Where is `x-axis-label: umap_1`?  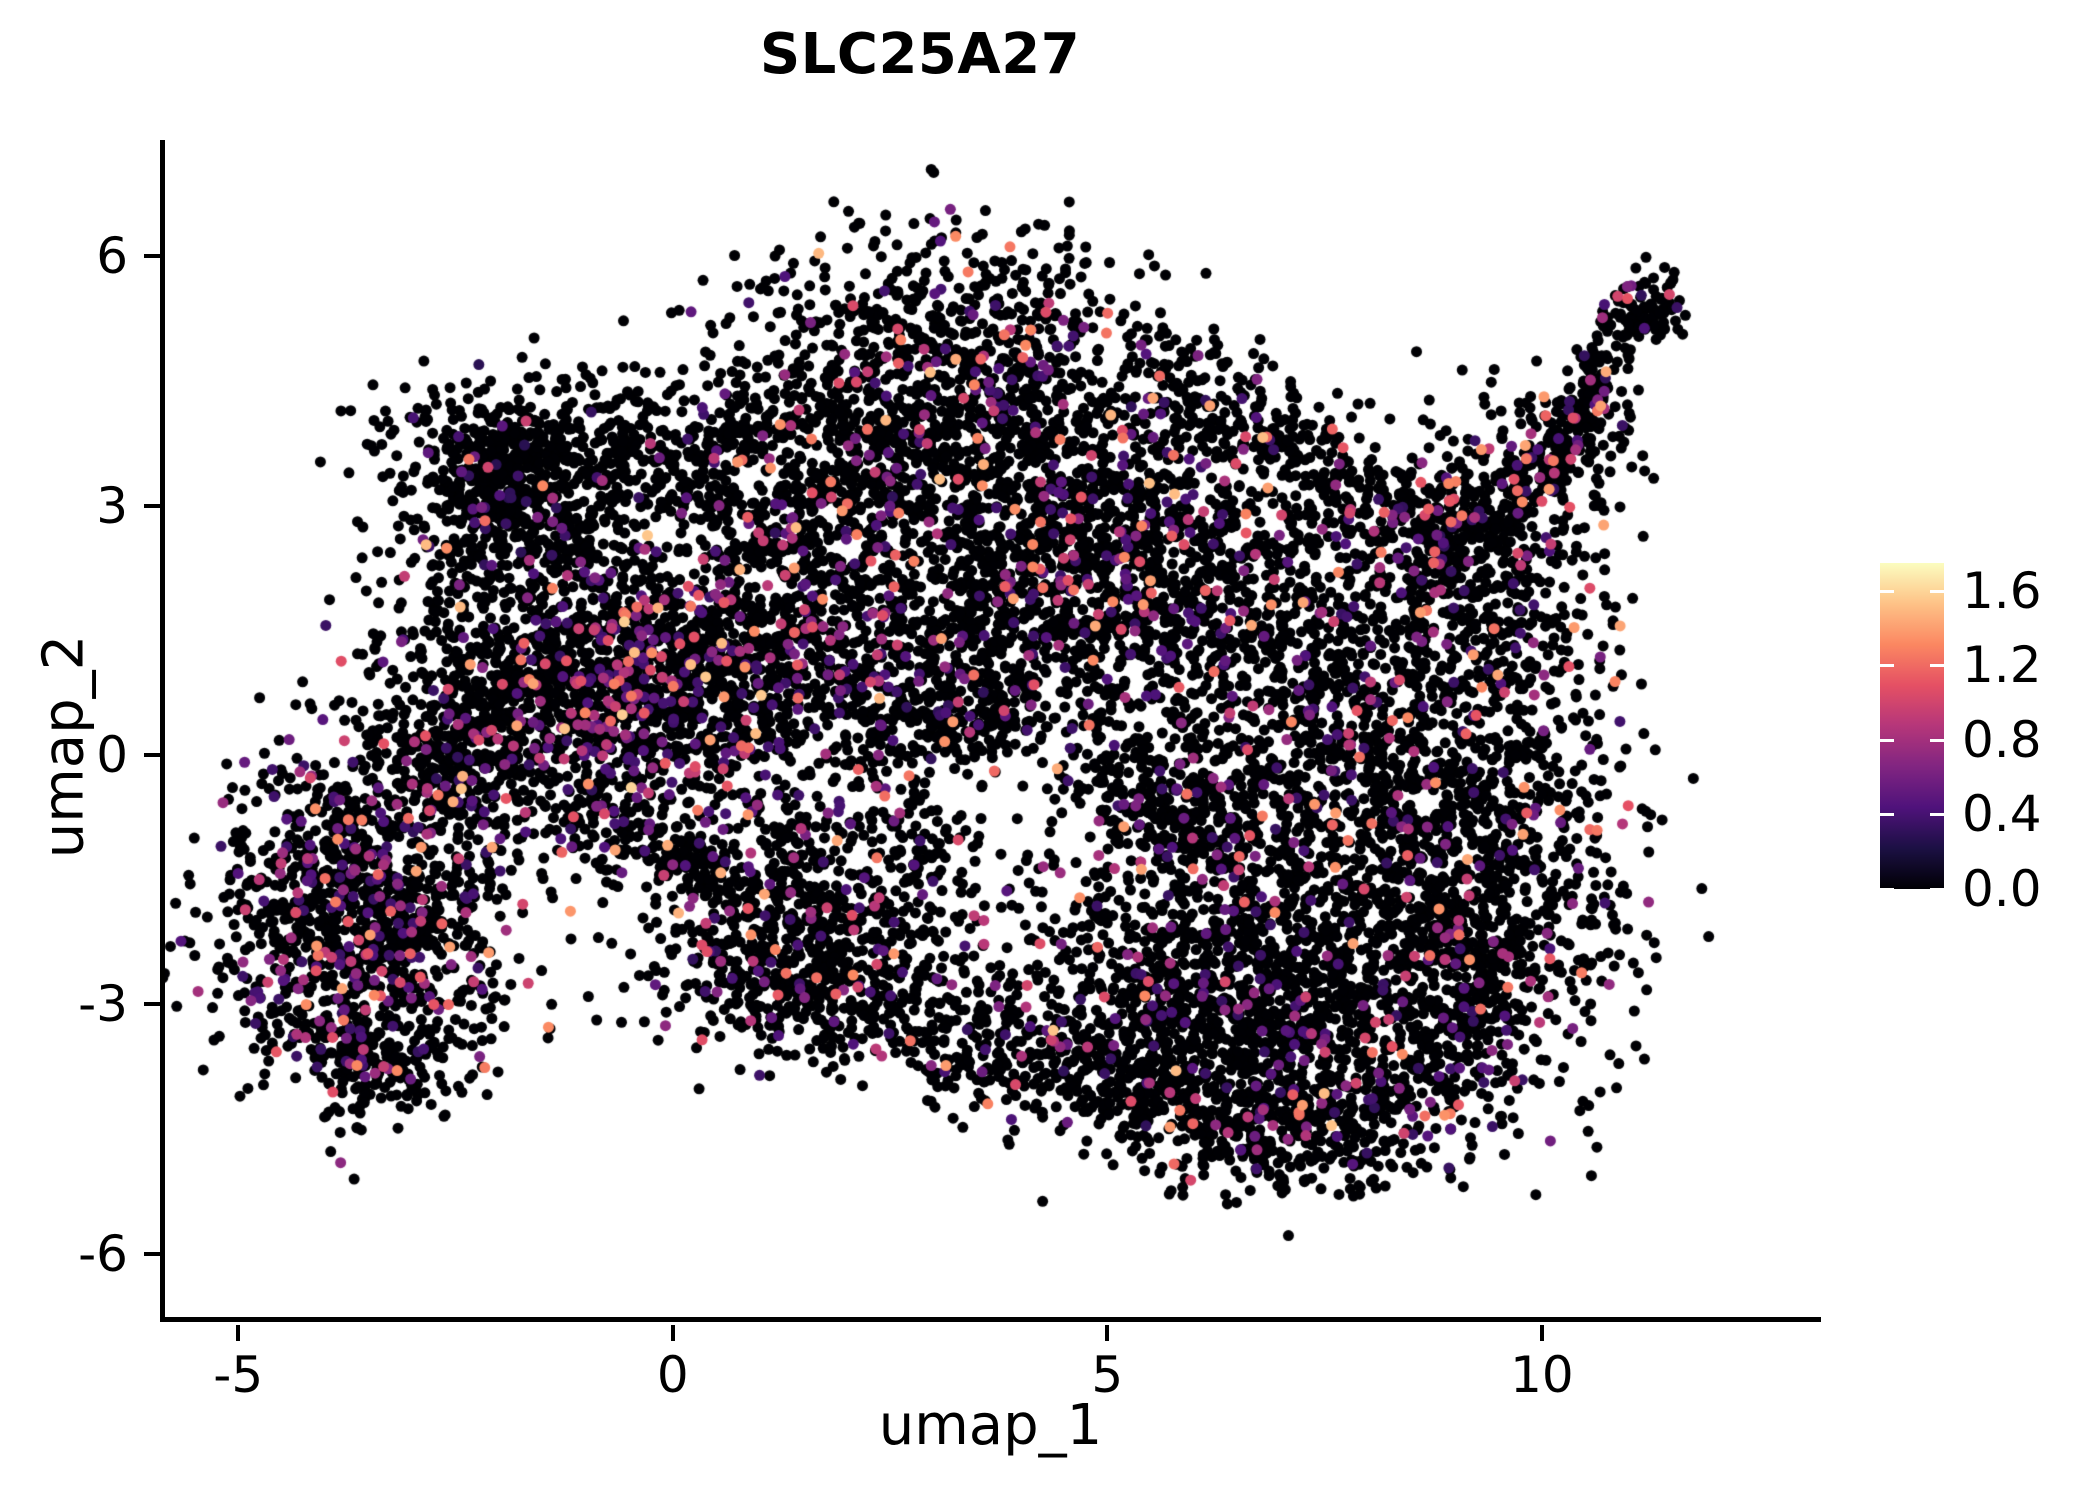 x-axis-label: umap_1 is located at coordinates (990, 1425).